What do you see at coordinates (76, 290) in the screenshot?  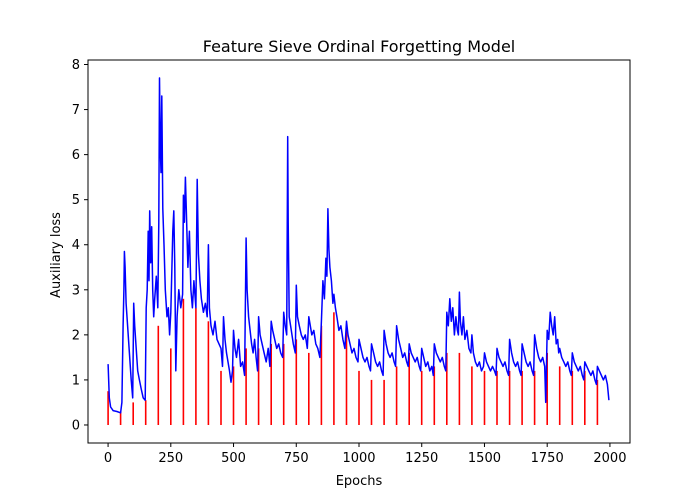 I see `y-tick-label: 3` at bounding box center [76, 290].